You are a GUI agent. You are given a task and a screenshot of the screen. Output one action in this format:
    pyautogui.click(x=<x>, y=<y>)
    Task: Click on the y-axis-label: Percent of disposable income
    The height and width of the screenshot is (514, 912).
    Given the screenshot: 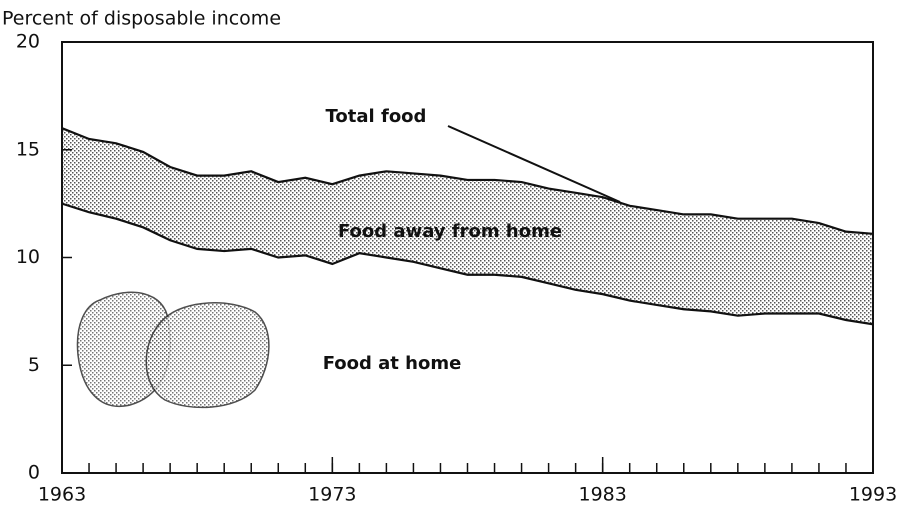 What is the action you would take?
    pyautogui.click(x=141, y=19)
    